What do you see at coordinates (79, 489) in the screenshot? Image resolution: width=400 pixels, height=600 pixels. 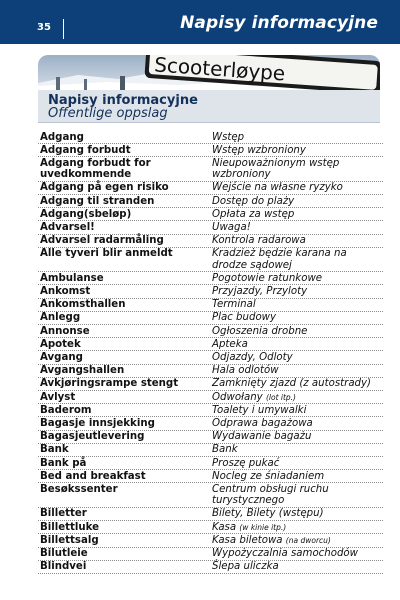 I see `entry-term: Besøkssenter` at bounding box center [79, 489].